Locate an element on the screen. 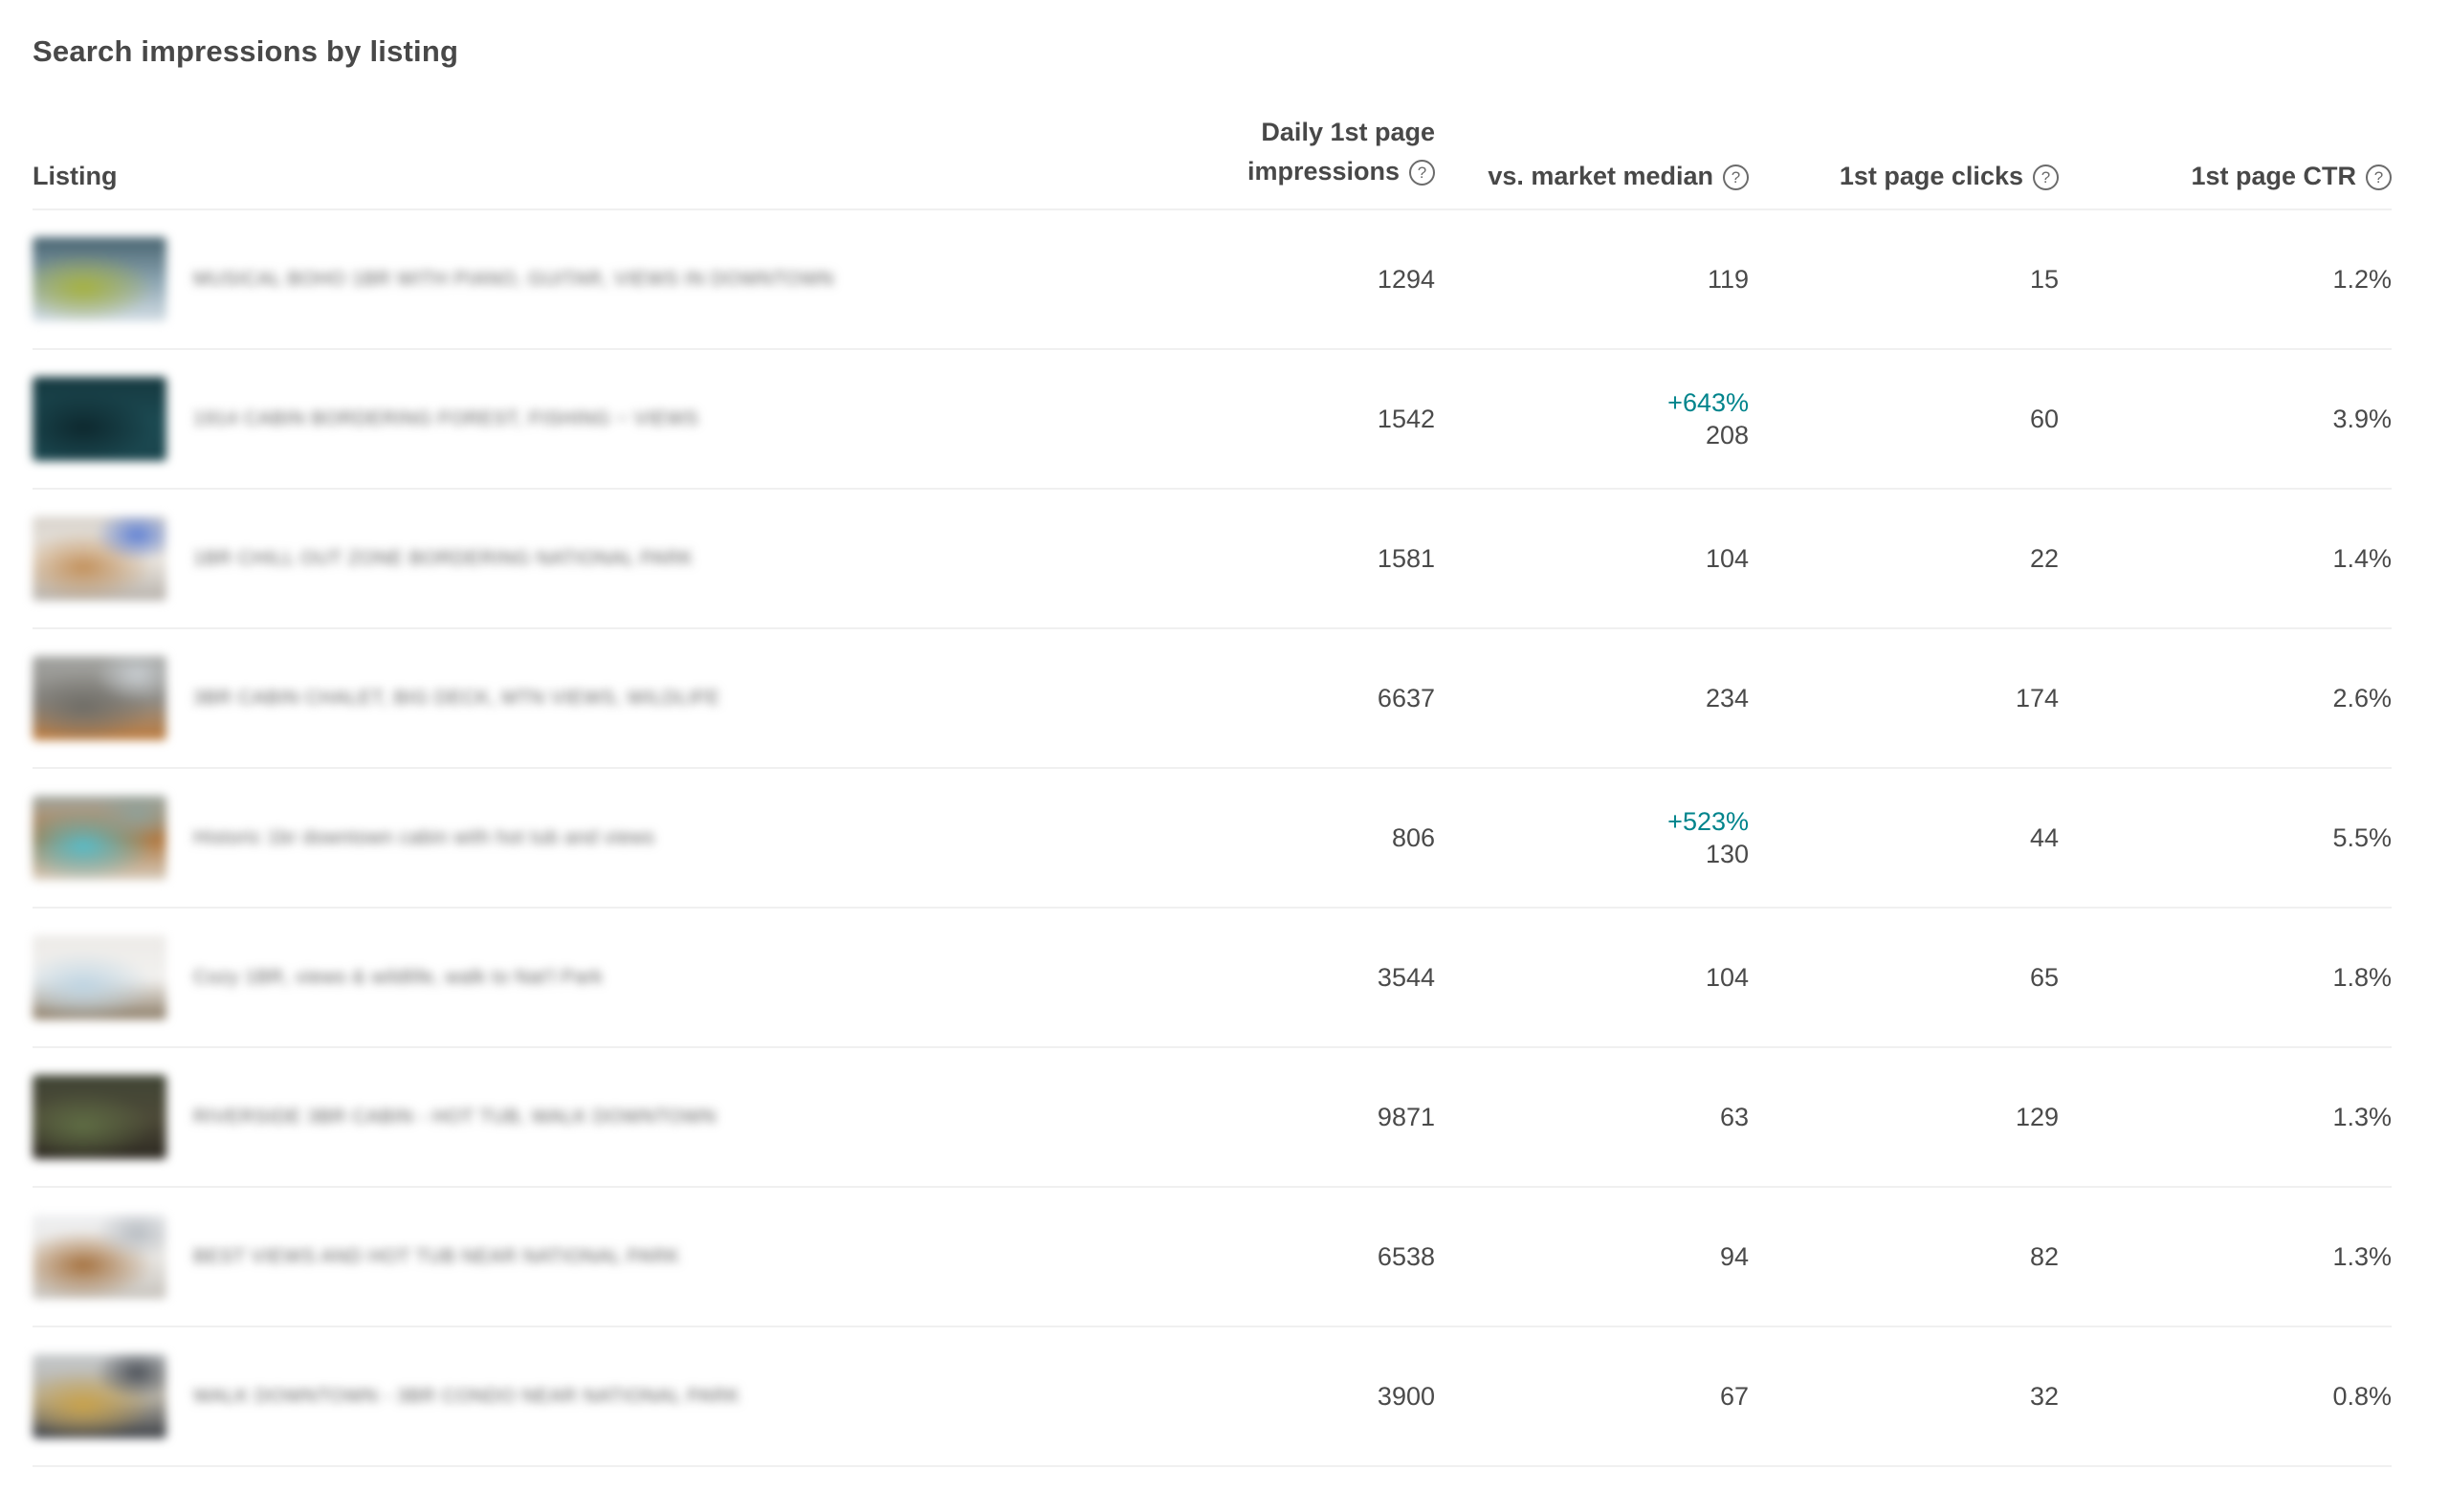  page-ctr-value: 1.8% is located at coordinates (2362, 977).